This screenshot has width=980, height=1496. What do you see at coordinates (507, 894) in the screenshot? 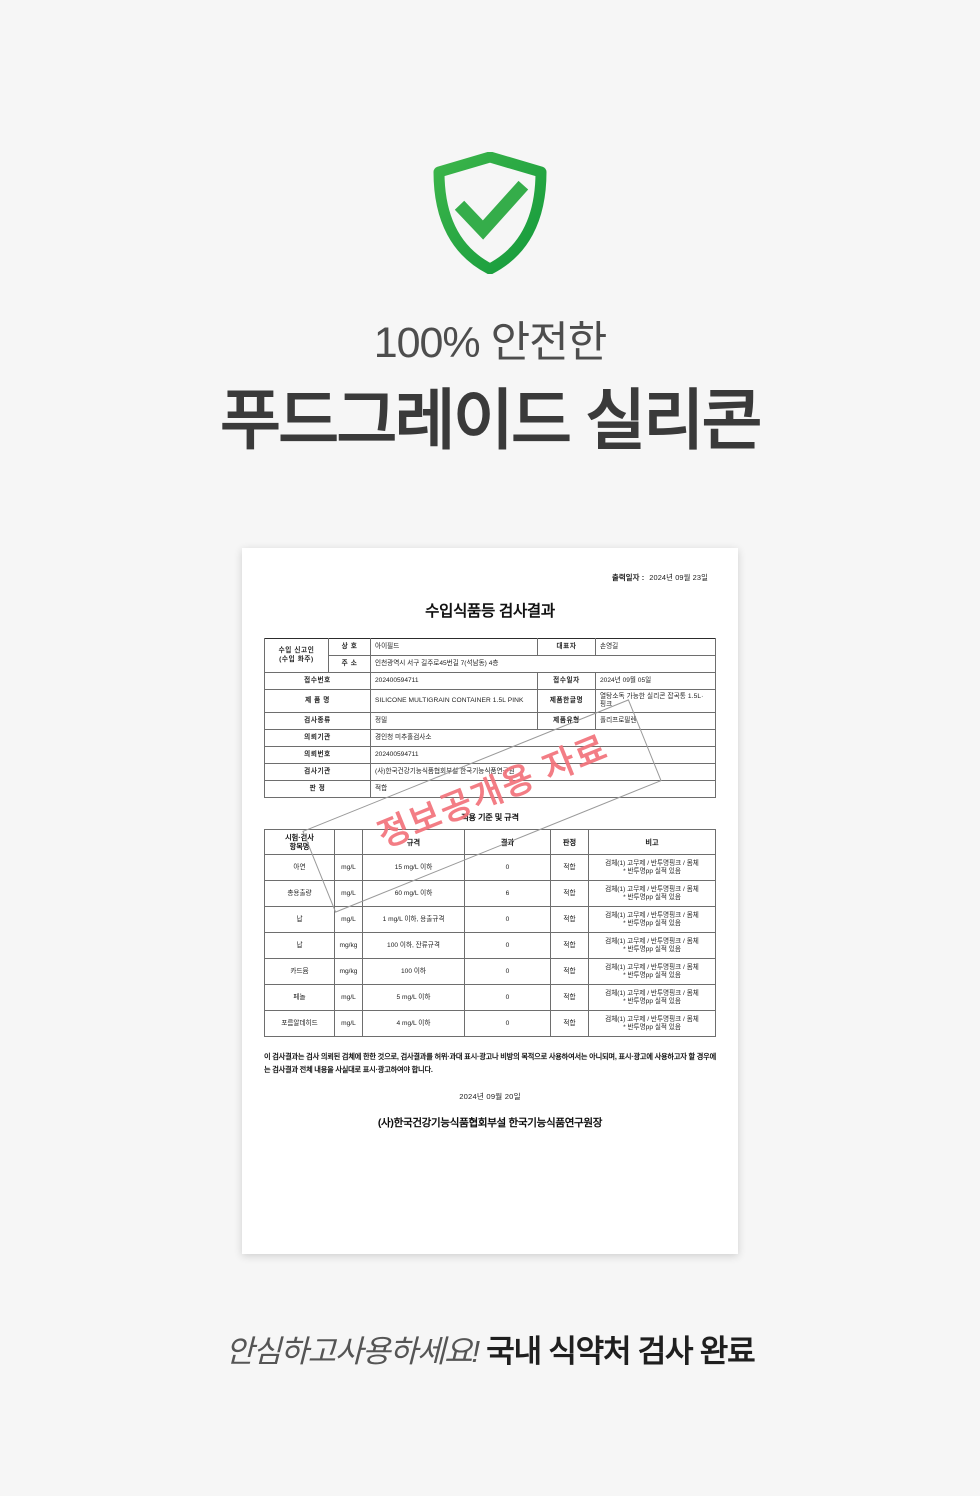
I see `cell-result: 6` at bounding box center [507, 894].